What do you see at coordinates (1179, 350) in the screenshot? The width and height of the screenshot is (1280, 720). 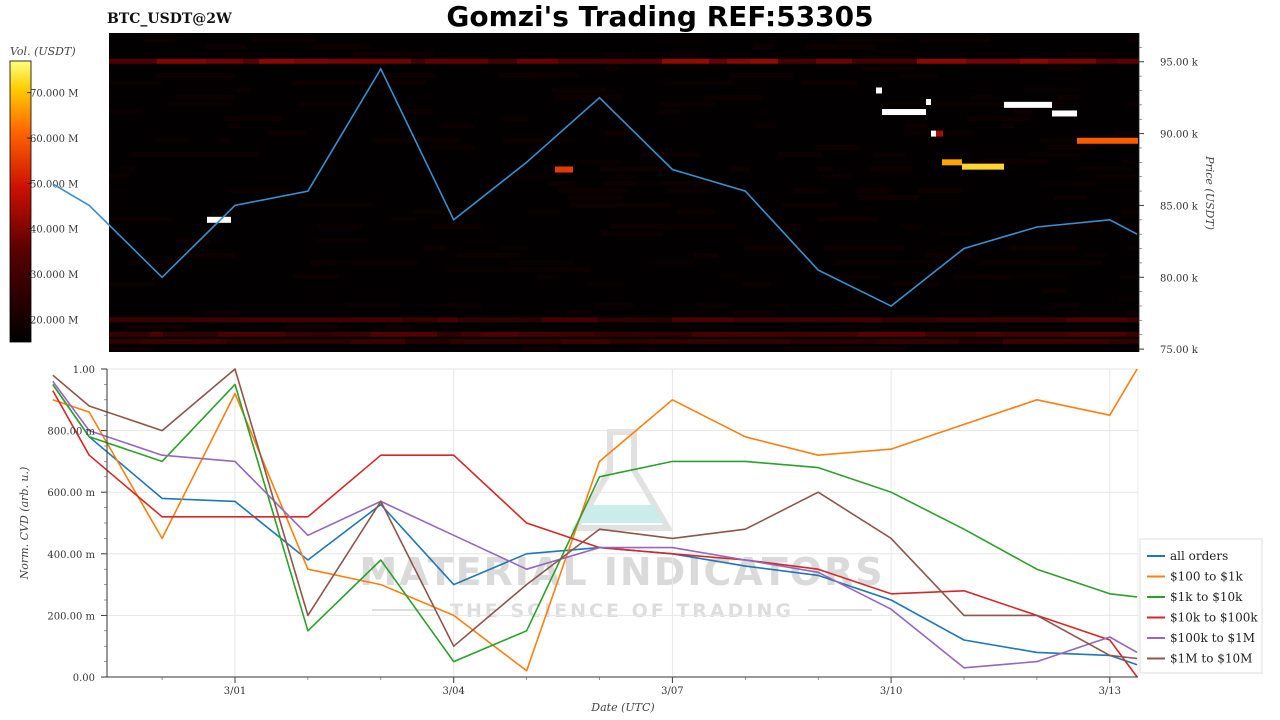 I see `price-tick-label: 75.00 k` at bounding box center [1179, 350].